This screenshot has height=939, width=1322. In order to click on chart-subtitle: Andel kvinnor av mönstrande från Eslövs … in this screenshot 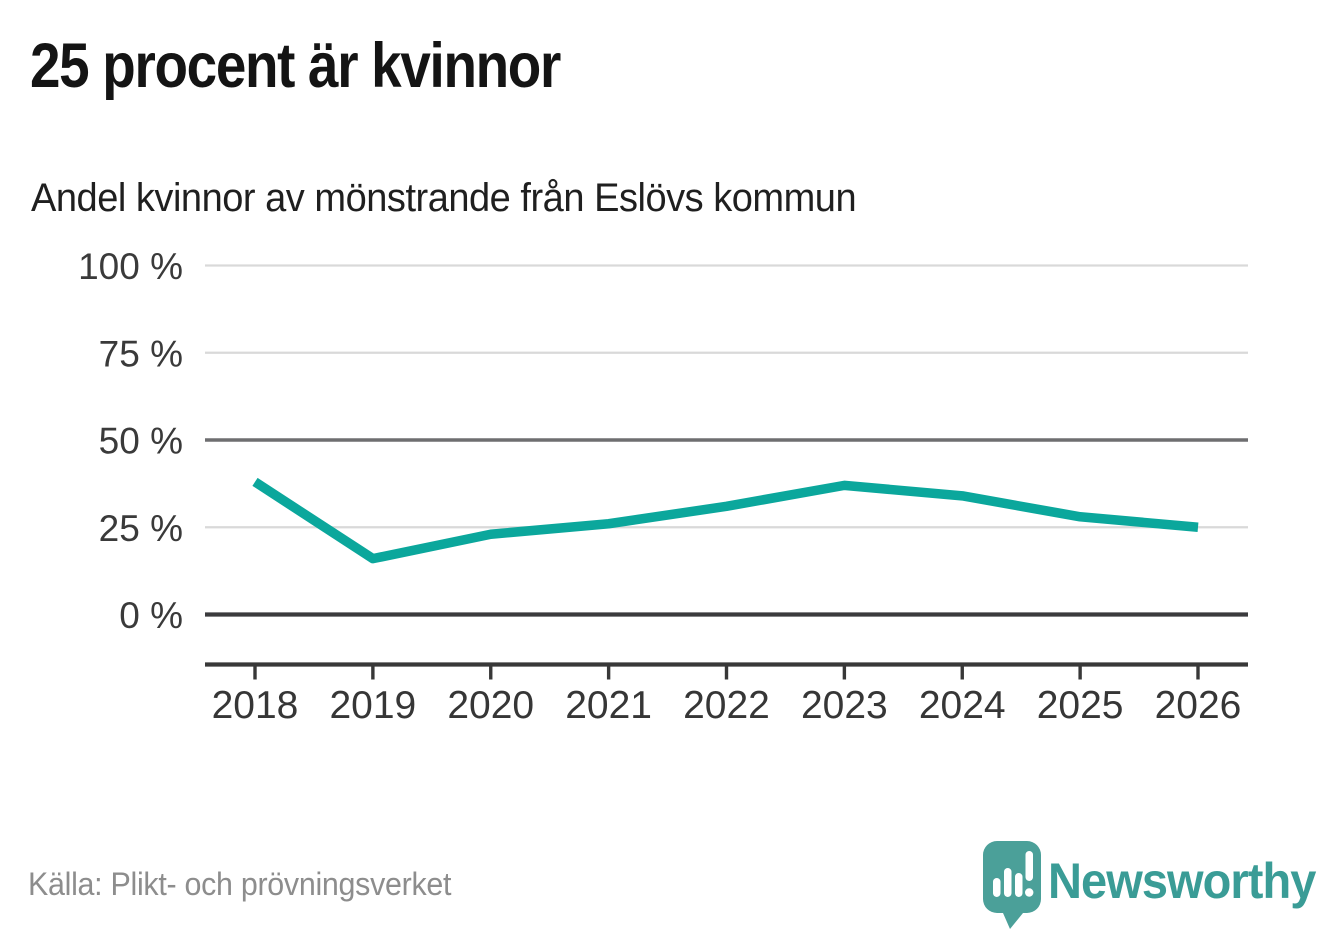, I will do `click(444, 198)`.